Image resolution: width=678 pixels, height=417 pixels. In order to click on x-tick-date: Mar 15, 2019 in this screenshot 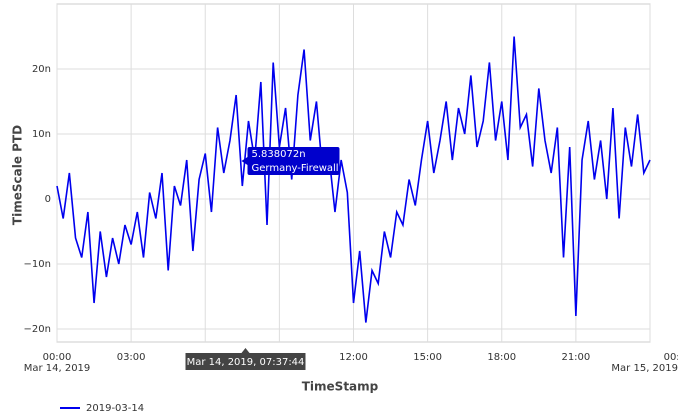, I will do `click(644, 368)`.